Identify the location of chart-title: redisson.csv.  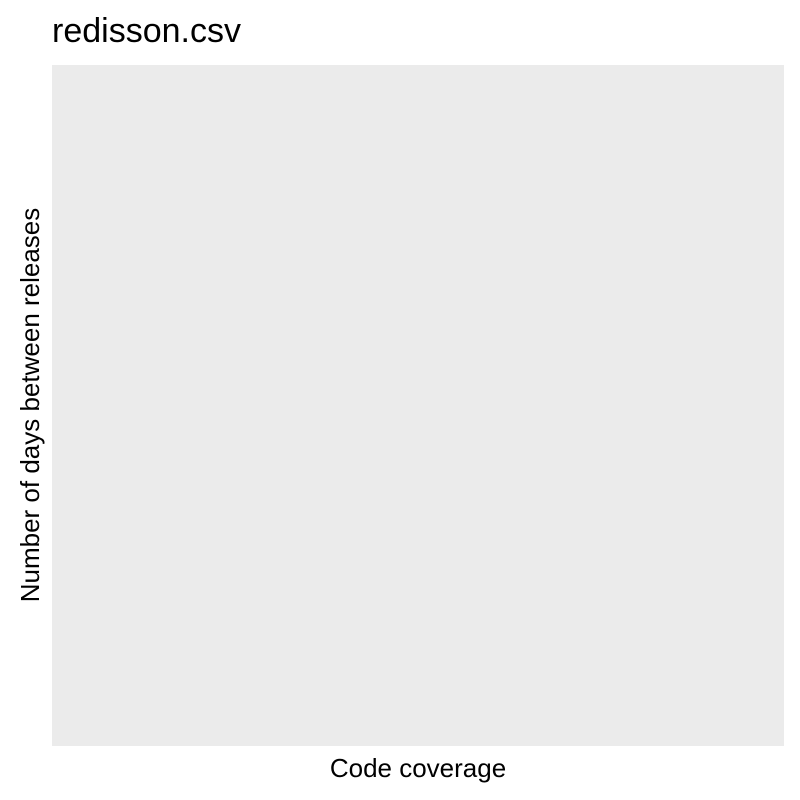
(146, 31).